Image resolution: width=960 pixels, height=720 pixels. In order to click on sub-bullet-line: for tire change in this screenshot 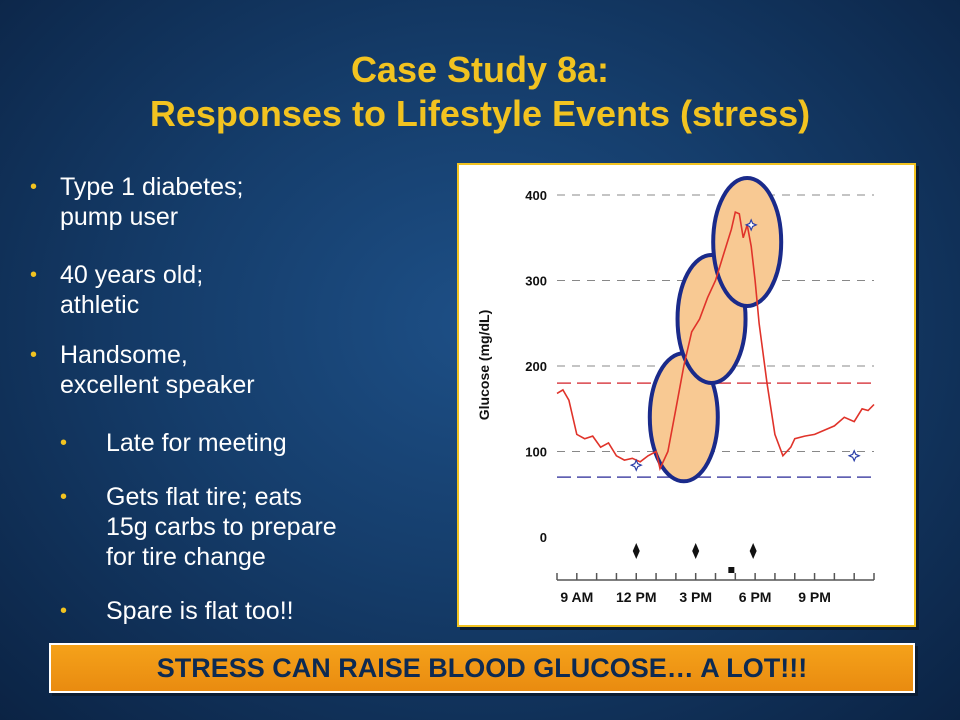, I will do `click(186, 557)`.